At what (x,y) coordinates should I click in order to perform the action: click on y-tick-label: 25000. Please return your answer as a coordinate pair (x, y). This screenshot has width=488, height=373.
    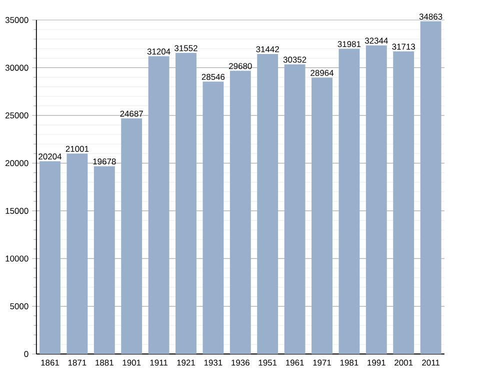
    Looking at the image, I should click on (17, 115).